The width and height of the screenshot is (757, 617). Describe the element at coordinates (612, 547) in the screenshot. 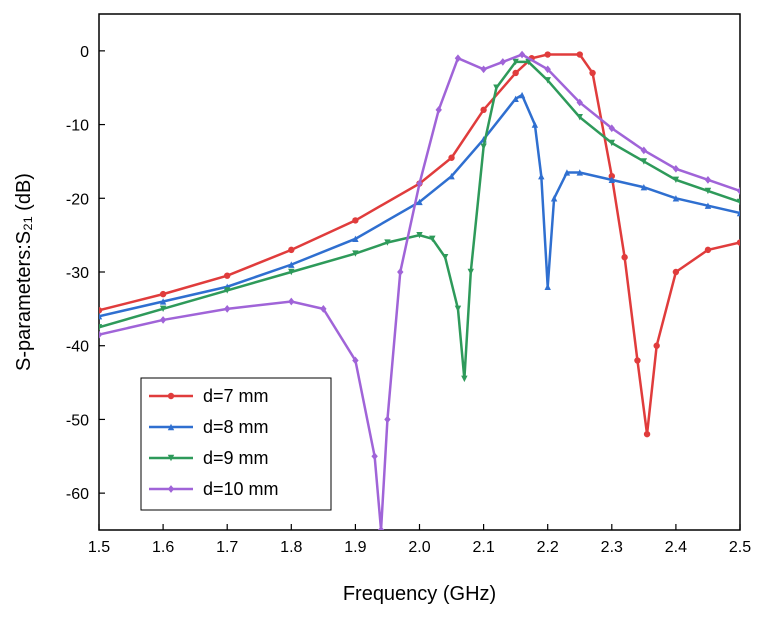

I see `x-tick-label: 2.3` at that location.